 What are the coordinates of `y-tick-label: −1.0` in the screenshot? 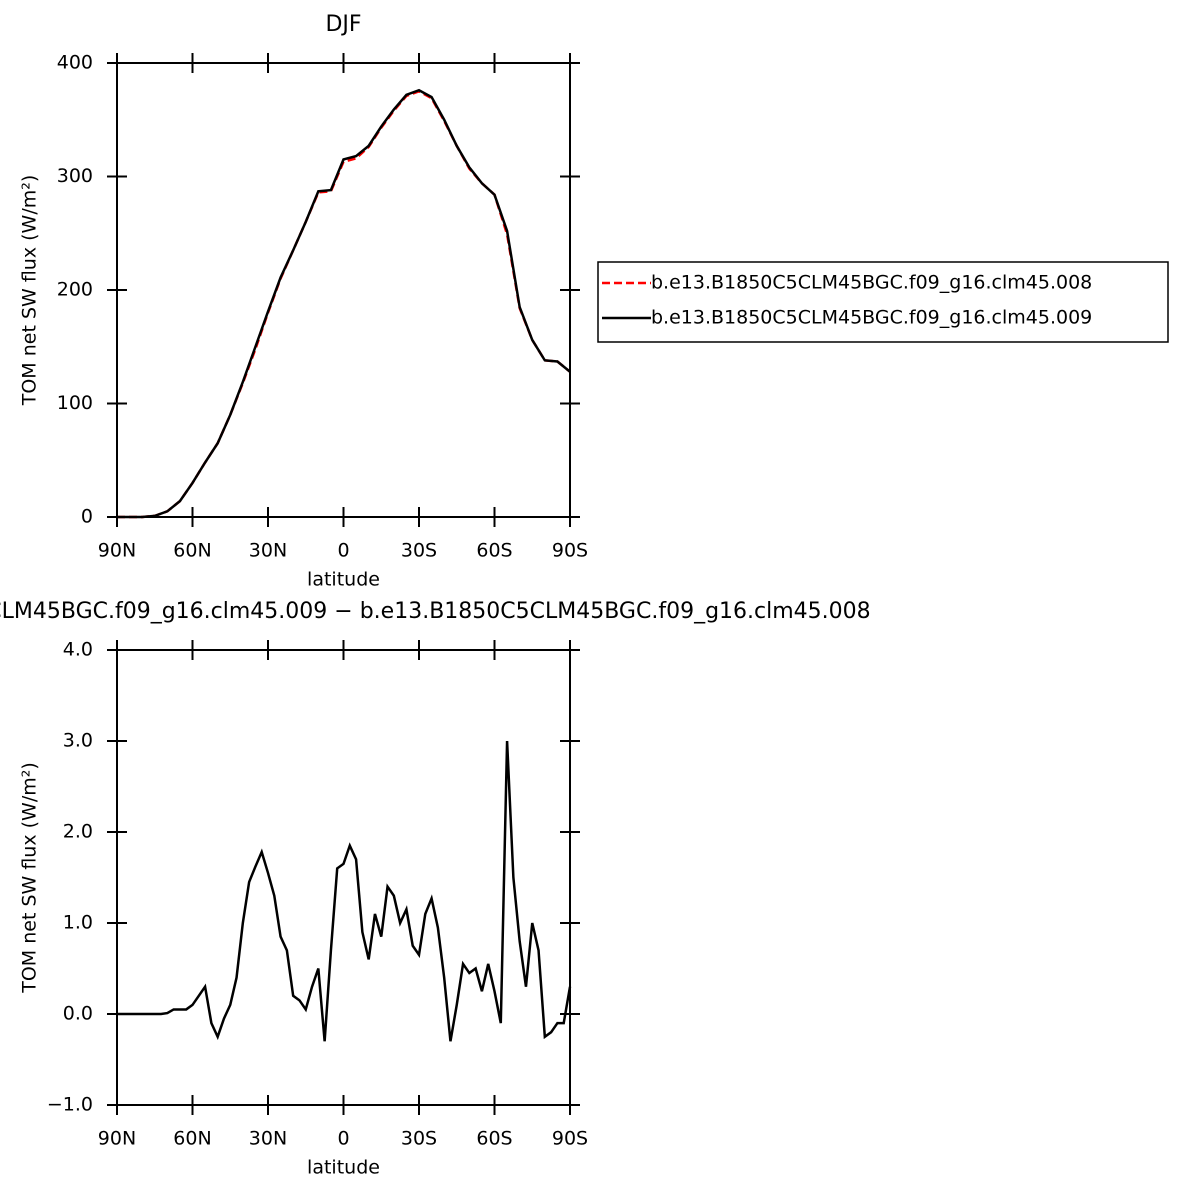 It's located at (70, 1105).